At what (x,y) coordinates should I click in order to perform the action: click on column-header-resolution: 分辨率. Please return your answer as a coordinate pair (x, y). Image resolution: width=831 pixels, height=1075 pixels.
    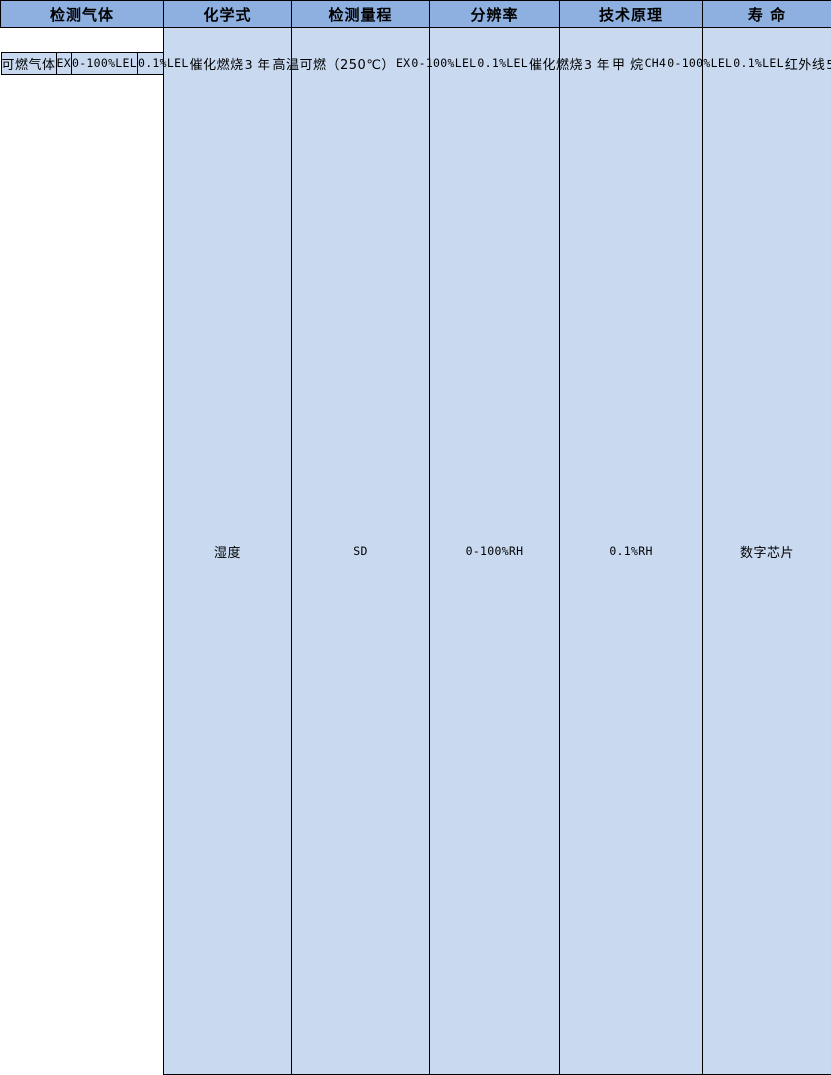
    Looking at the image, I should click on (494, 14).